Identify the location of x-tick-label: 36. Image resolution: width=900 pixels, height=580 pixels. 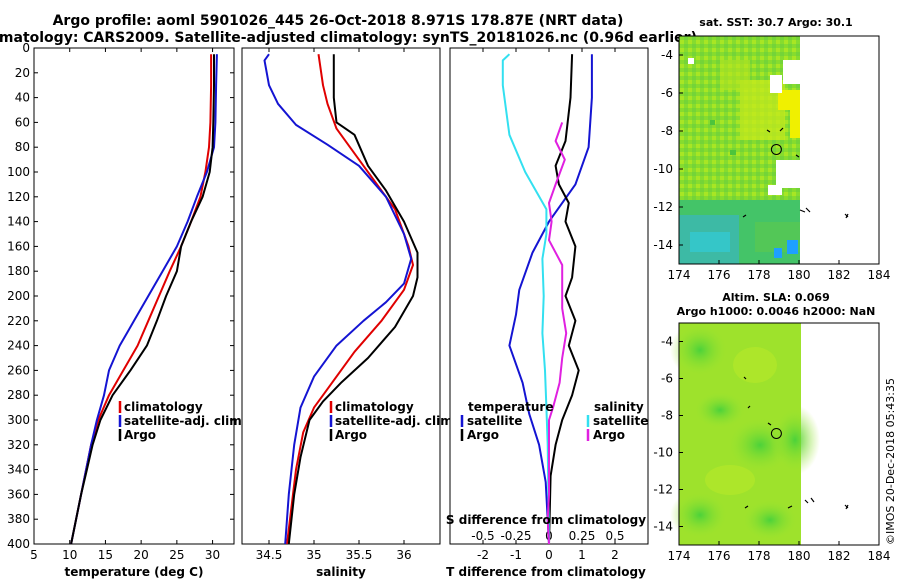
(403, 555).